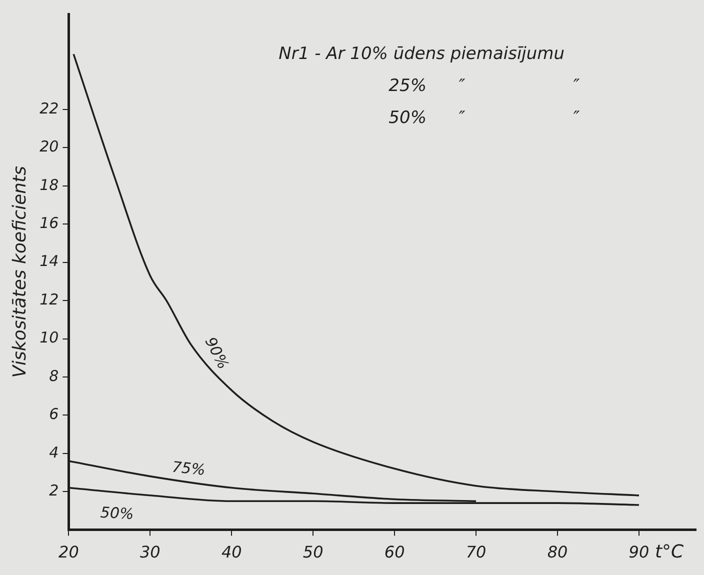  I want to click on y-tick-label: 14, so click(49, 261).